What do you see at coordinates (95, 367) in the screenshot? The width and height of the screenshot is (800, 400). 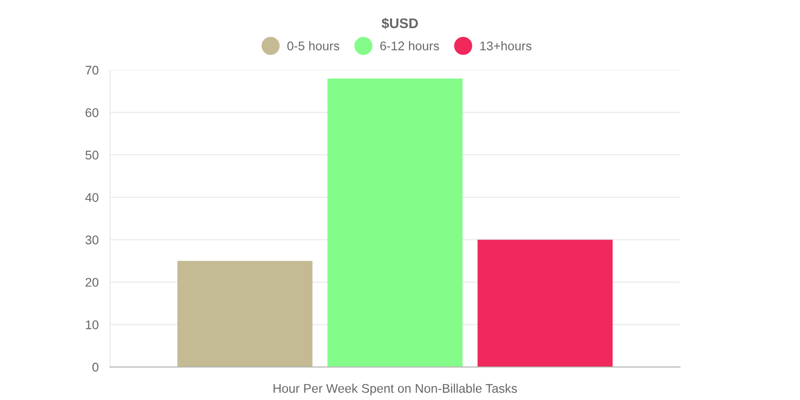 I see `y-tick-label: 0` at bounding box center [95, 367].